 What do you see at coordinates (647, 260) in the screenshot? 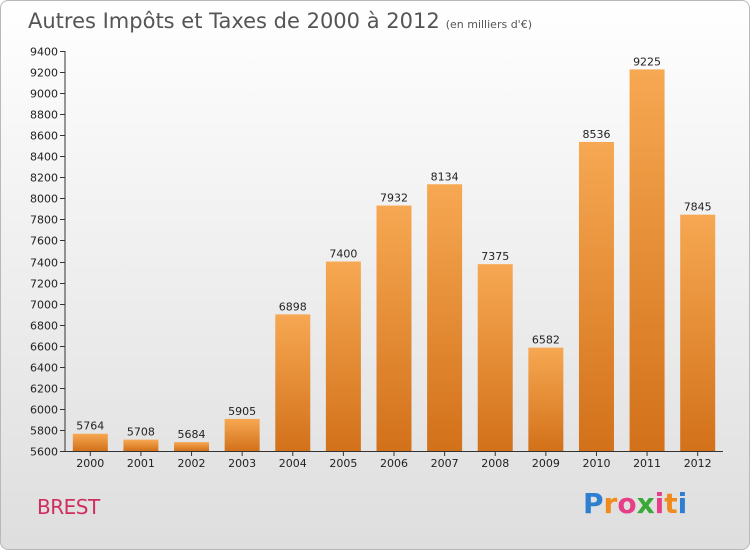
I see `bar-2011` at bounding box center [647, 260].